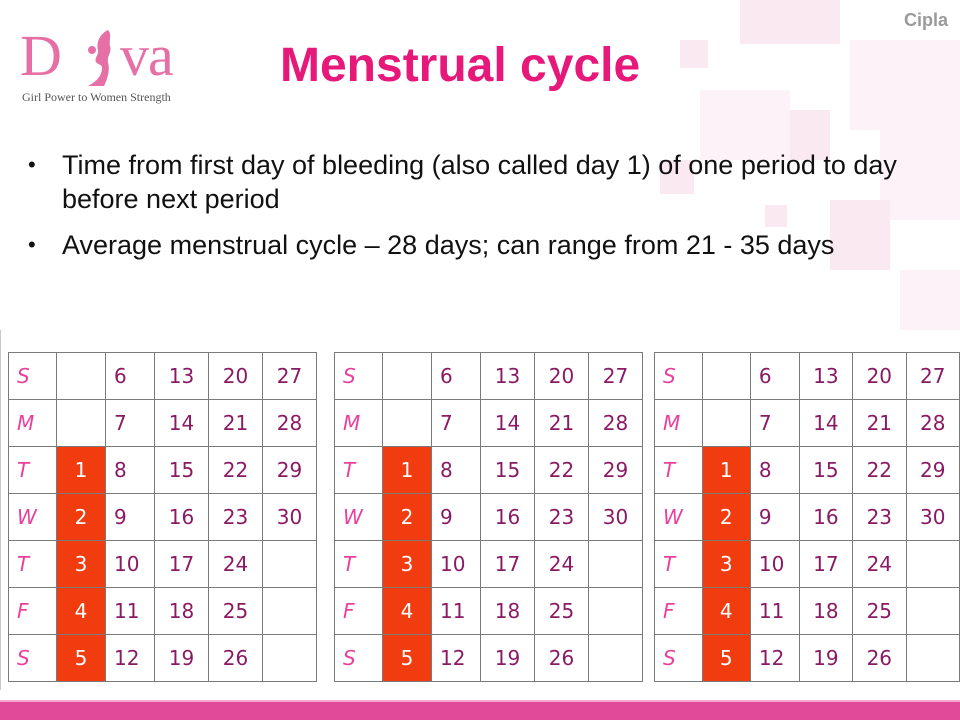 The width and height of the screenshot is (960, 720). What do you see at coordinates (407, 517) in the screenshot?
I see `period-day-cell: 2` at bounding box center [407, 517].